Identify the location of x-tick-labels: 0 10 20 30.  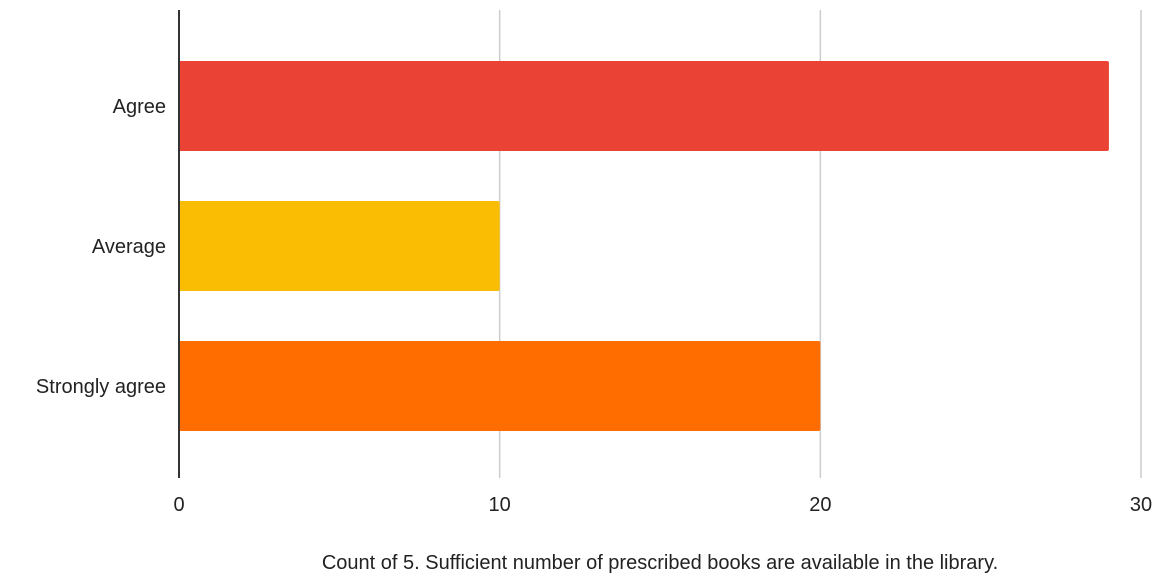
(662, 505).